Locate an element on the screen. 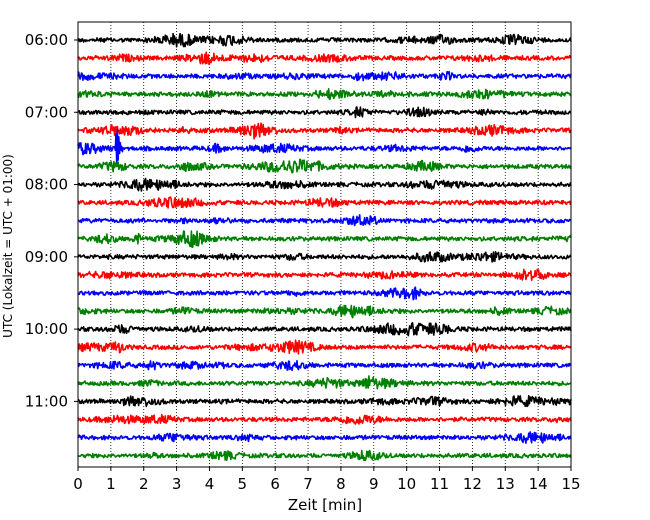 The image size is (650, 520). x-tick-label: 11 is located at coordinates (439, 484).